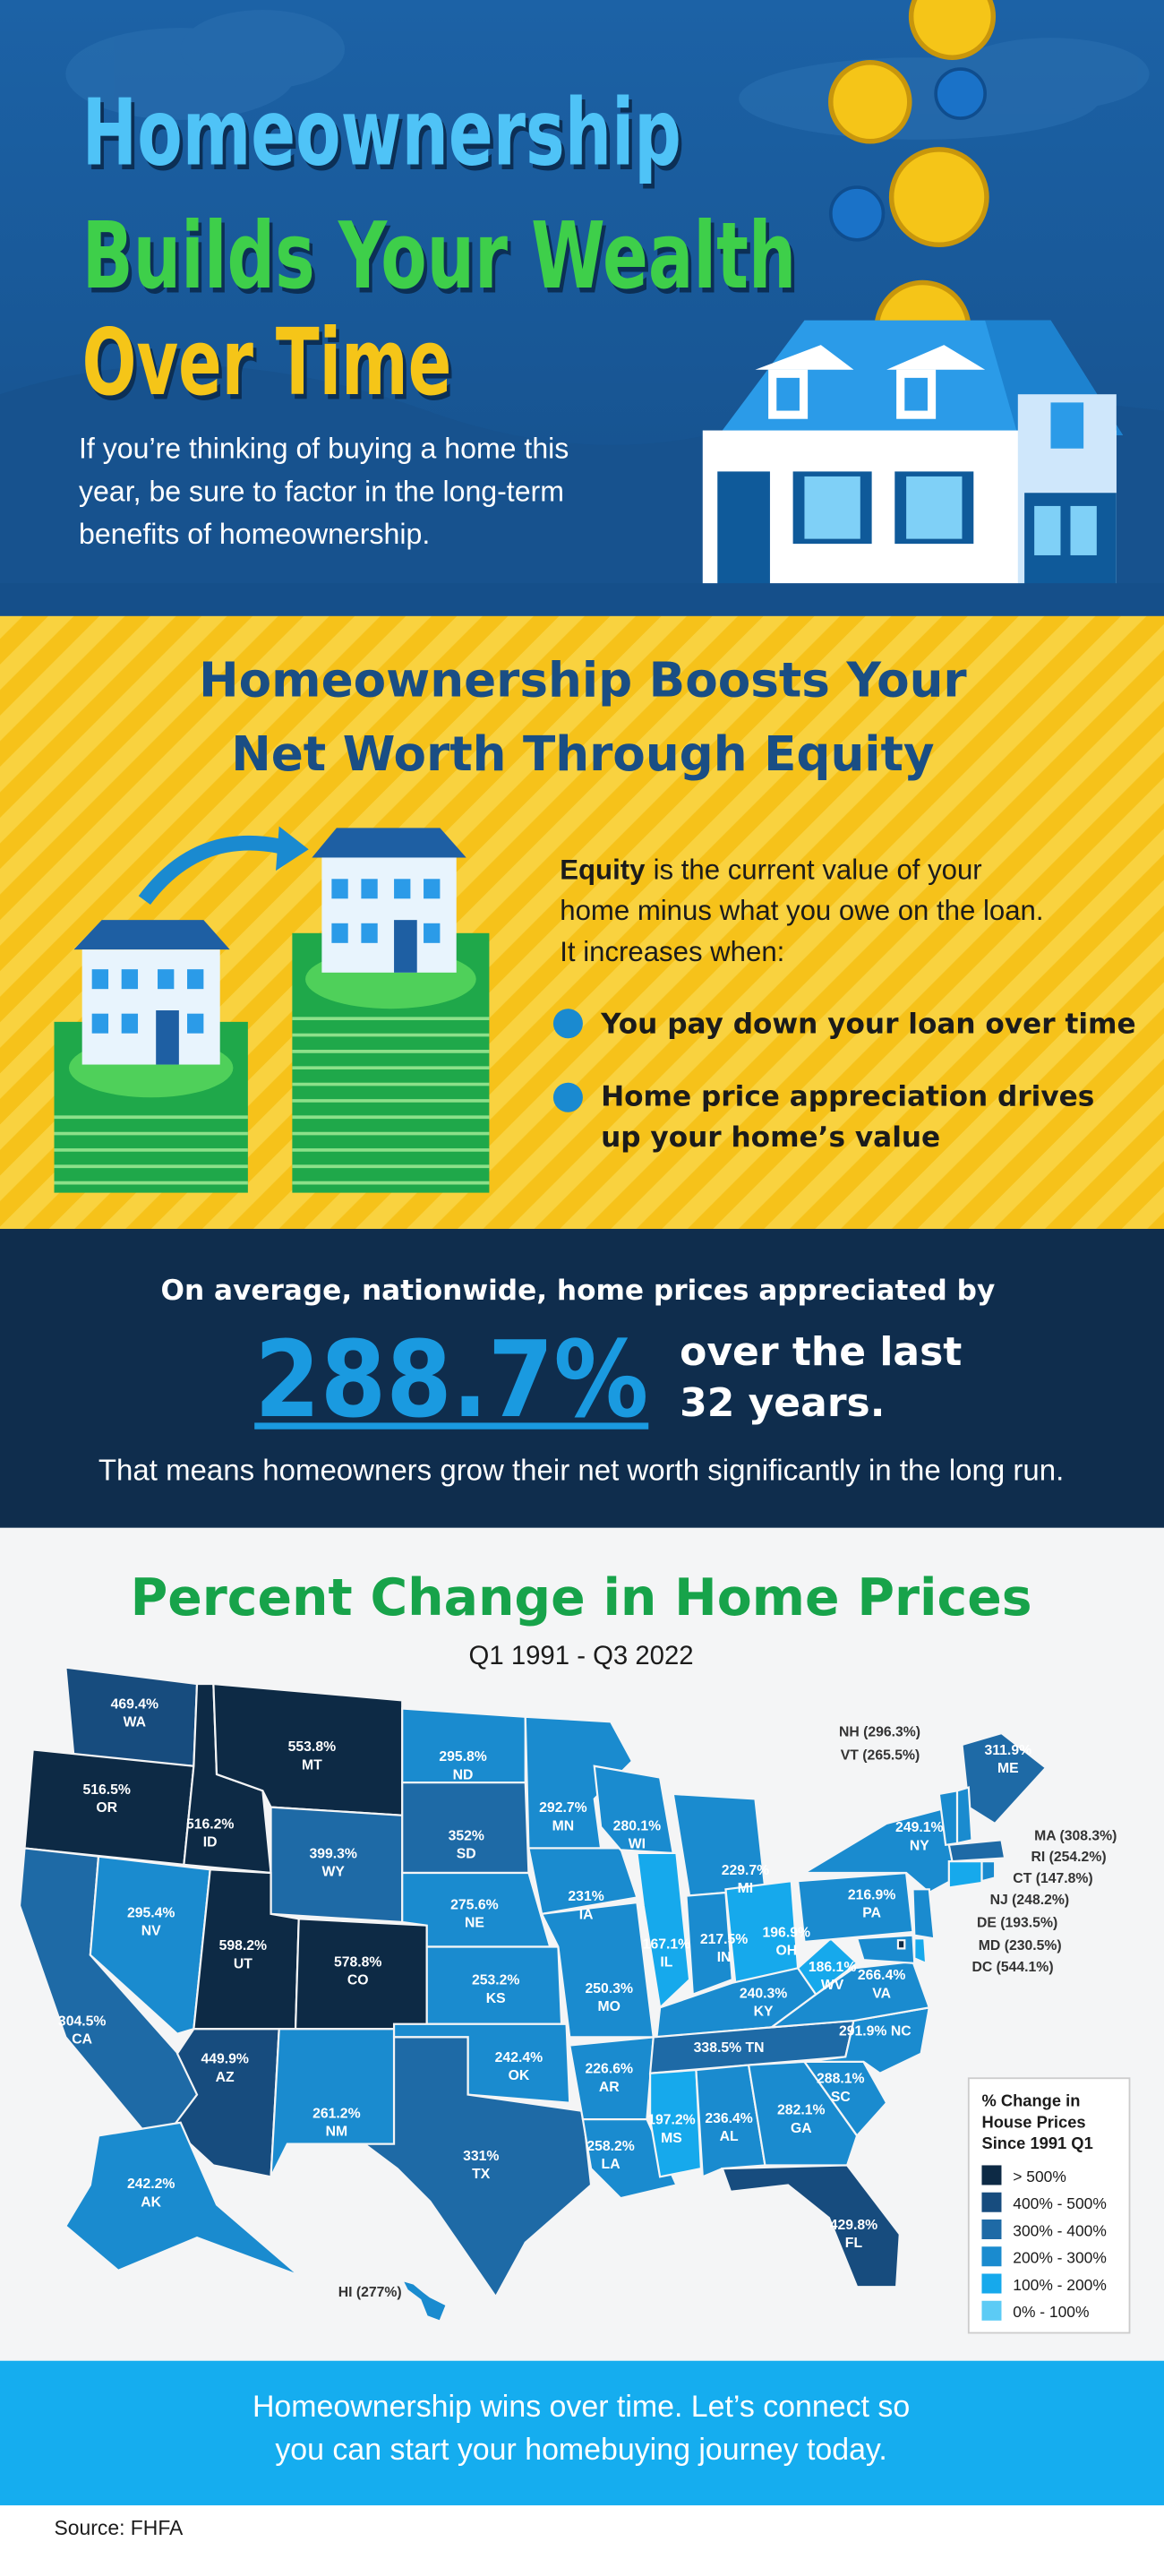  I want to click on state-label: OK, so click(519, 2075).